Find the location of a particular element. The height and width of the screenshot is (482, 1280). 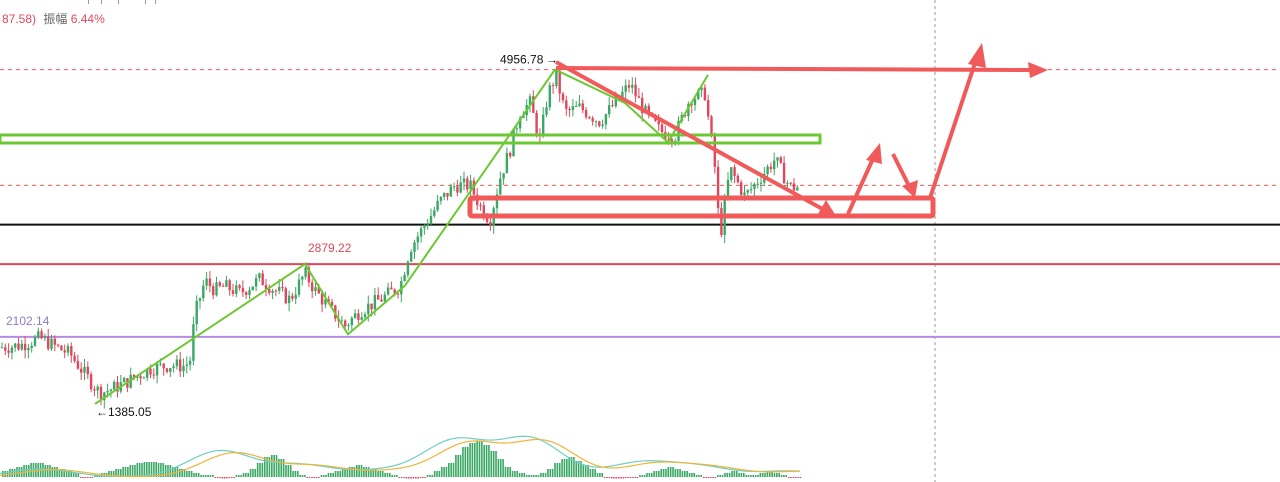

low-price-label: 1385.05 is located at coordinates (130, 412).